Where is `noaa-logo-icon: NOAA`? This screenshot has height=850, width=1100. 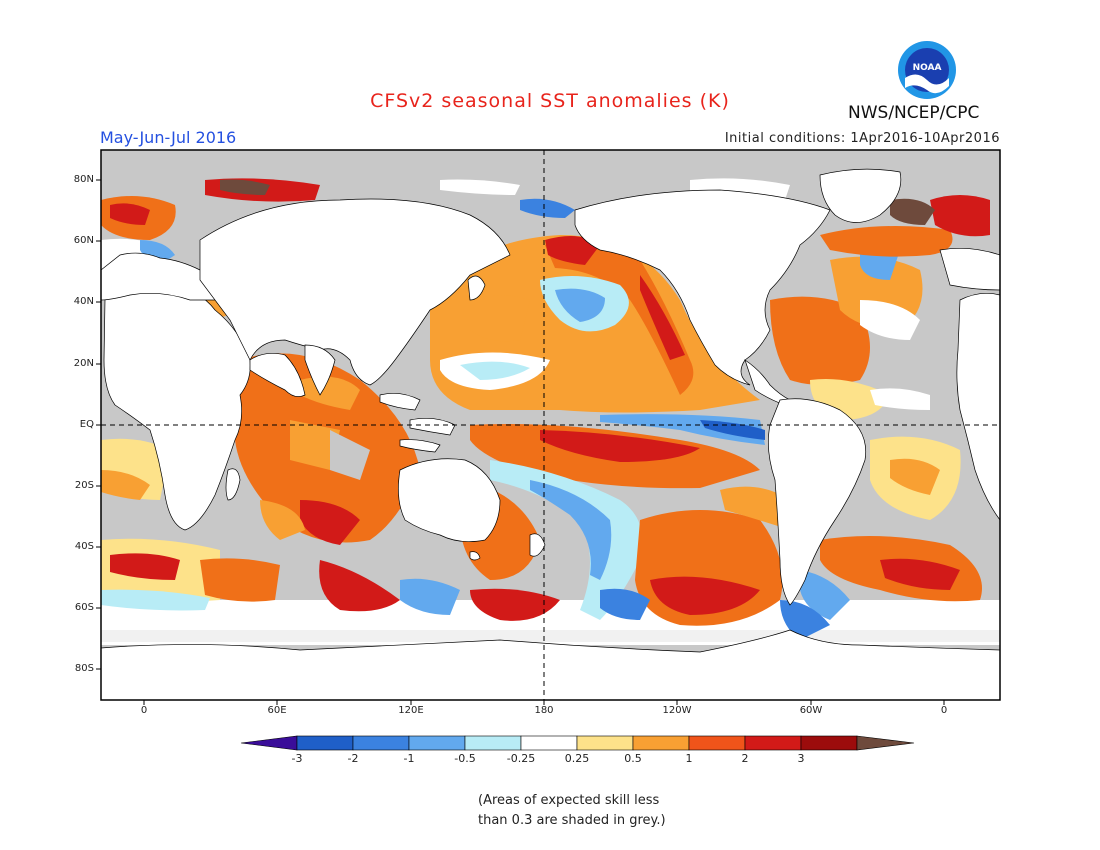 noaa-logo-icon: NOAA is located at coordinates (927, 70).